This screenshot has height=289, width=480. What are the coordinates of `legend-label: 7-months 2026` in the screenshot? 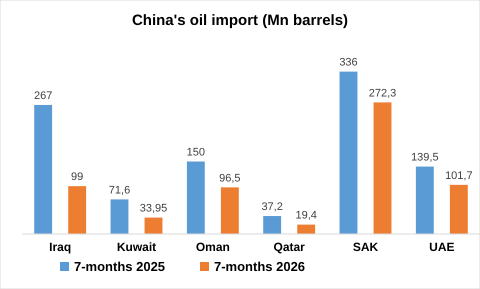 It's located at (260, 266).